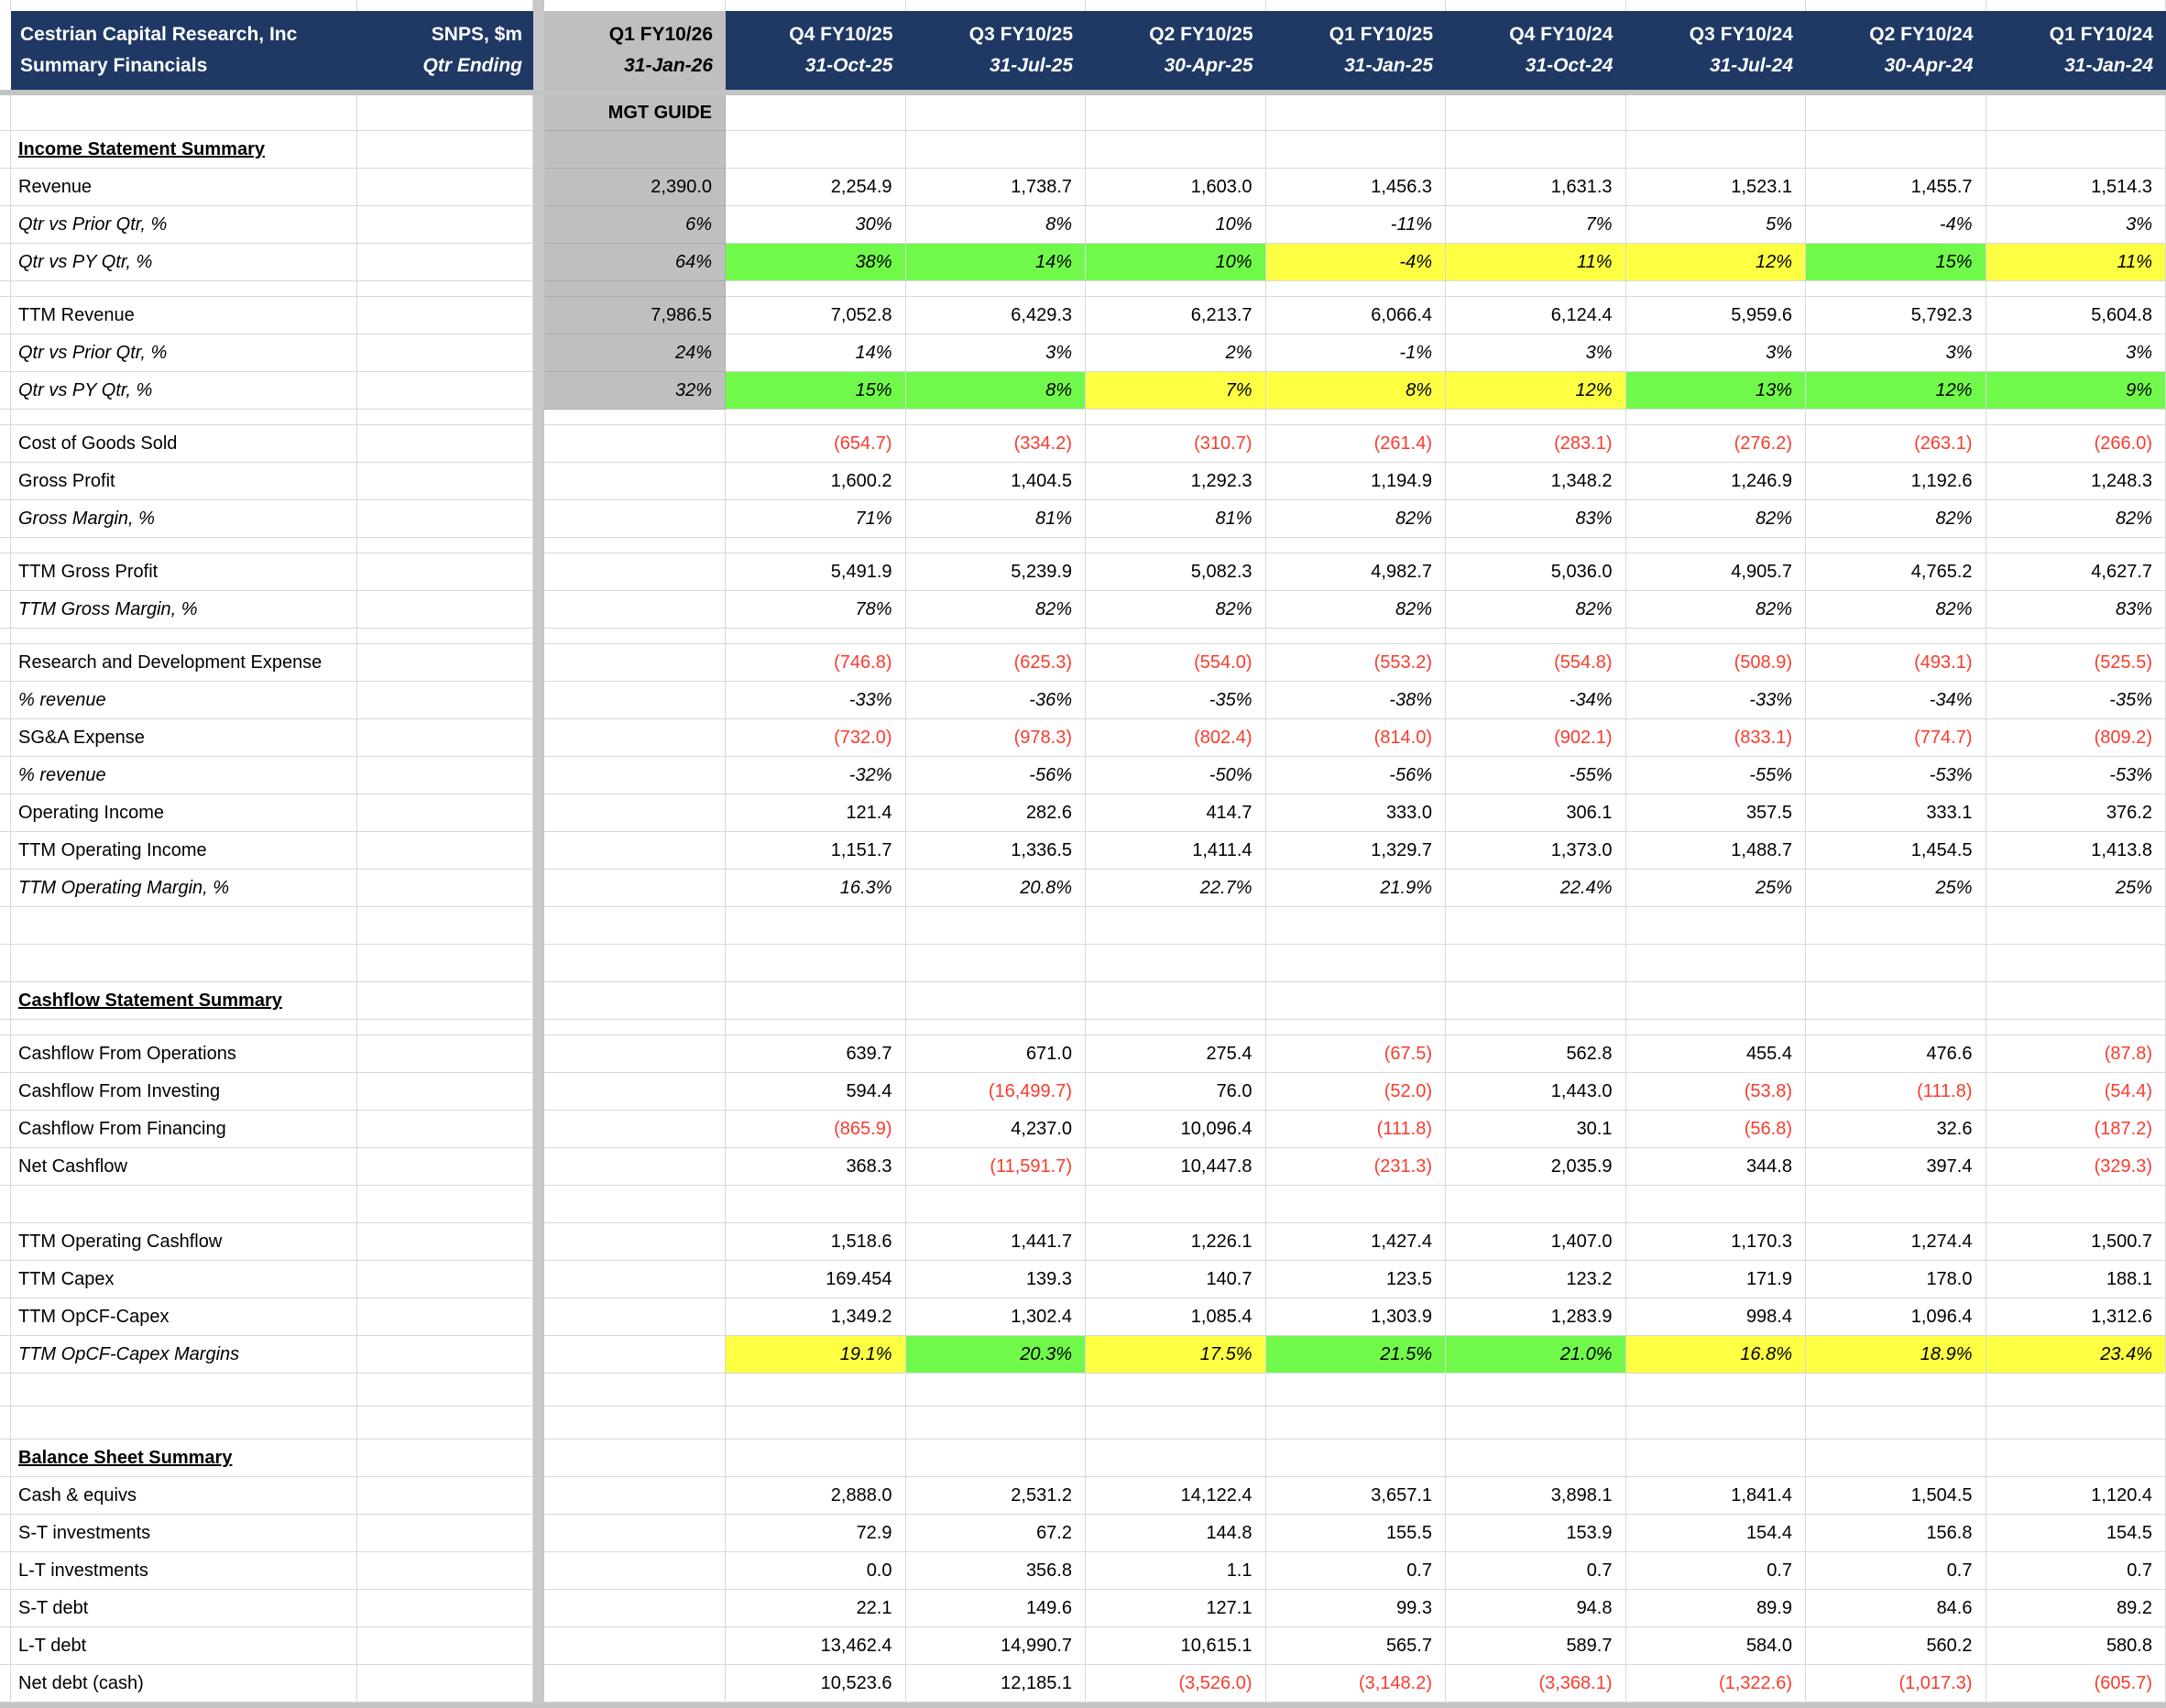 The width and height of the screenshot is (2166, 1708). Describe the element at coordinates (1716, 1092) in the screenshot. I see `value-cell: (53.8)` at that location.